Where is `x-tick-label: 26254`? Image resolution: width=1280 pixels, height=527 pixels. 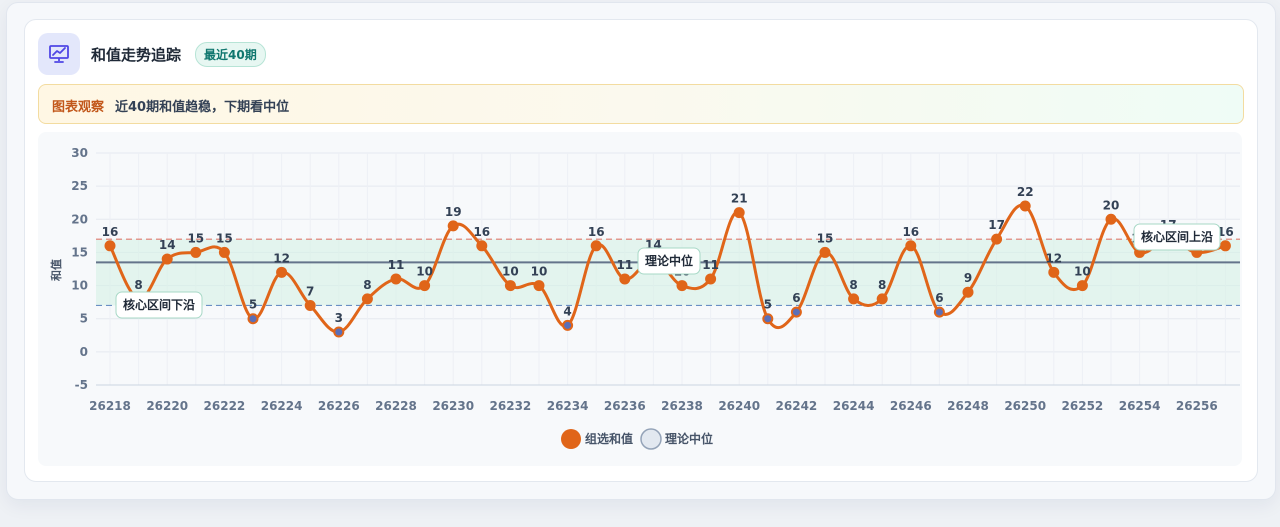
x-tick-label: 26254 is located at coordinates (1140, 406).